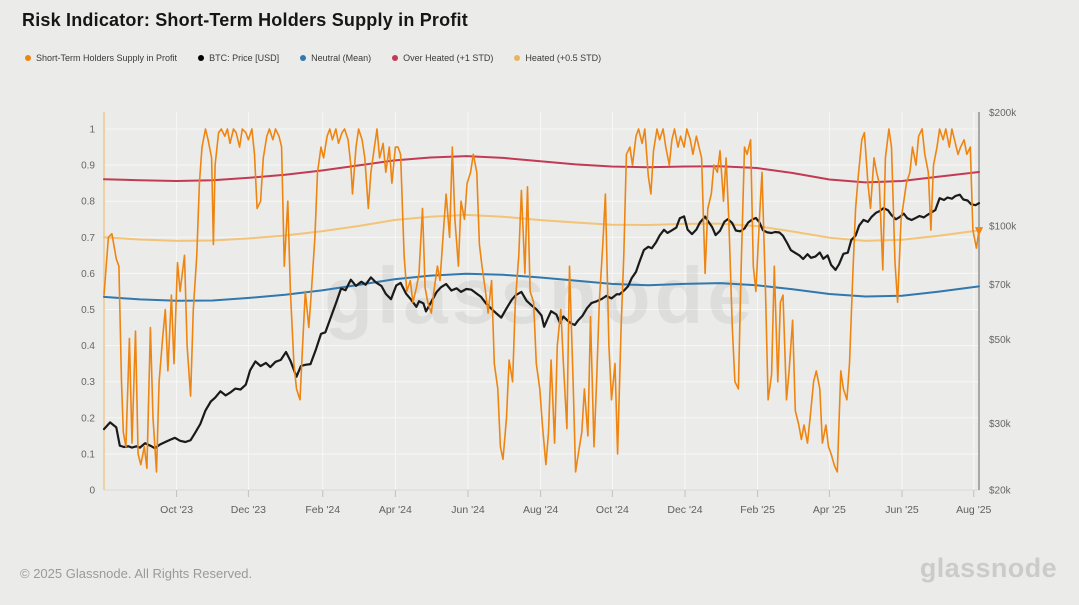 This screenshot has width=1079, height=605. Describe the element at coordinates (902, 510) in the screenshot. I see `x-tick-label: Jun '25` at that location.